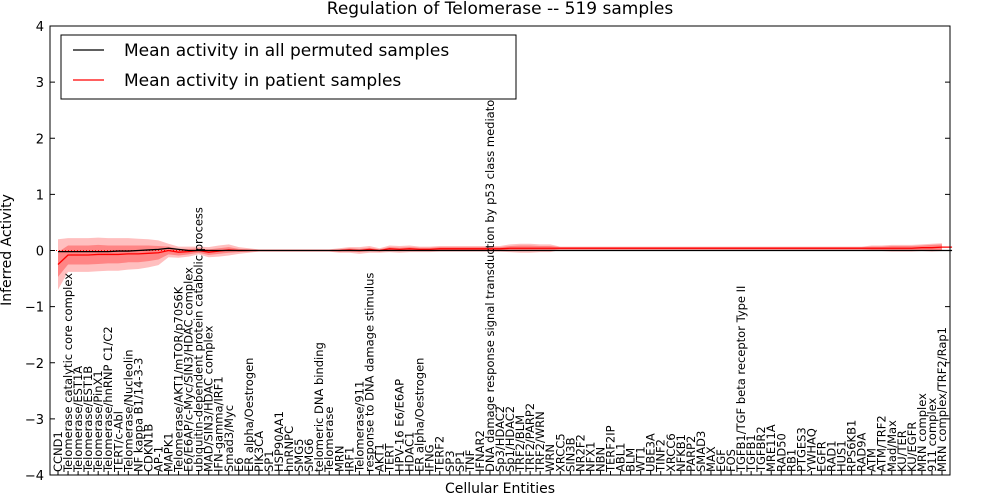 The width and height of the screenshot is (1000, 500). I want to click on entity-label: MAPK1, so click(169, 452).